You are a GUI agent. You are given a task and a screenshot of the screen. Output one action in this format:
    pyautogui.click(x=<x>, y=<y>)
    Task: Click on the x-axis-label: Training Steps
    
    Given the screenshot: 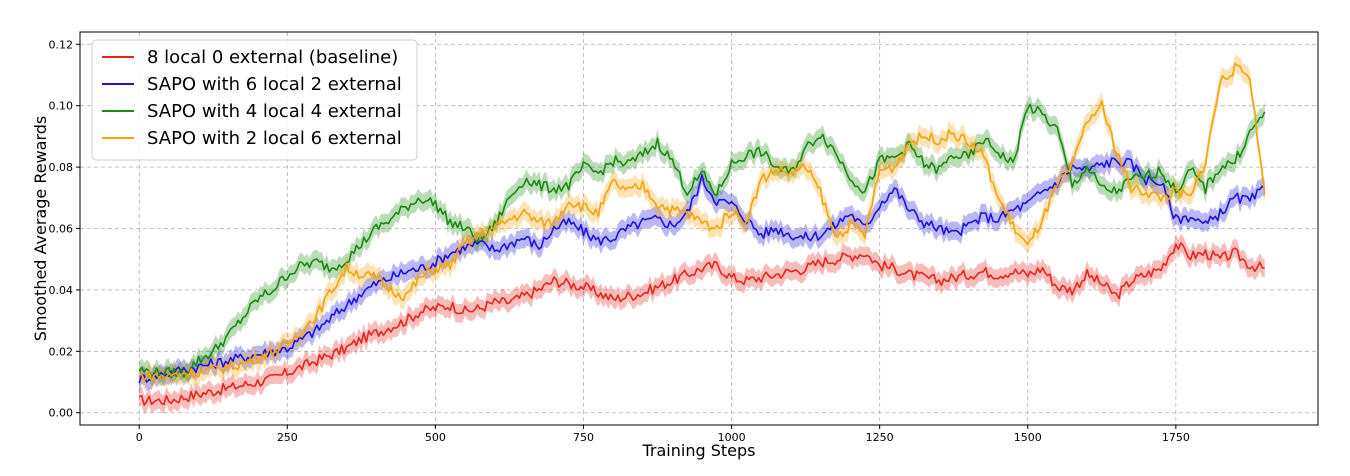 What is the action you would take?
    pyautogui.click(x=699, y=450)
    